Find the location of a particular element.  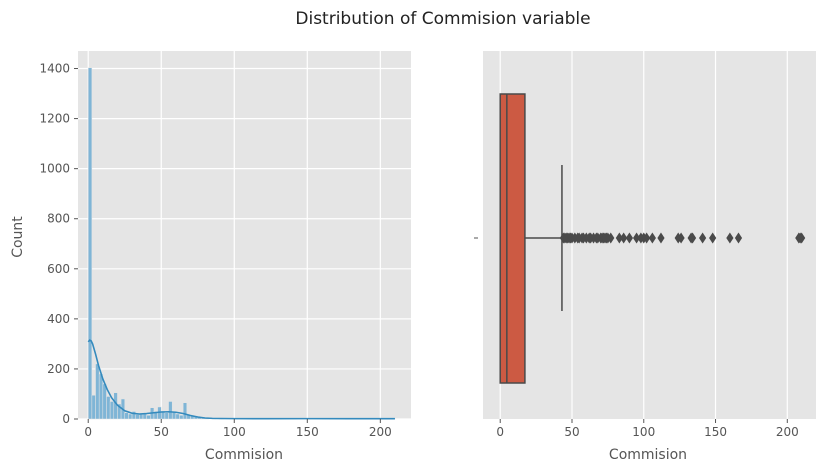

boxplot-box is located at coordinates (512, 238).